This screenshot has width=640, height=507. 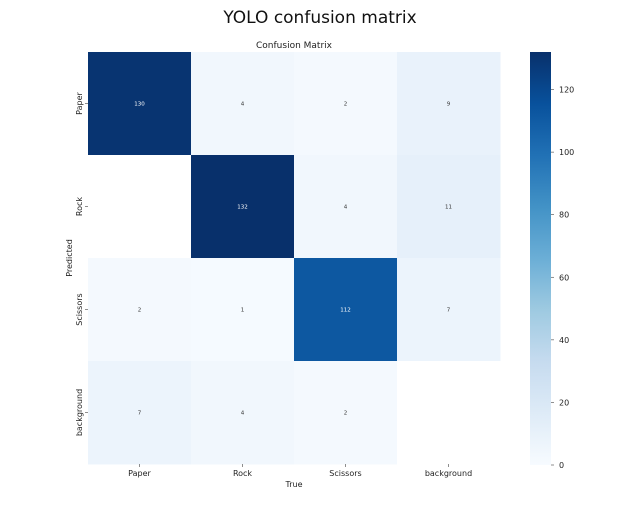 What do you see at coordinates (69, 258) in the screenshot?
I see `y-axis-label: Predicted` at bounding box center [69, 258].